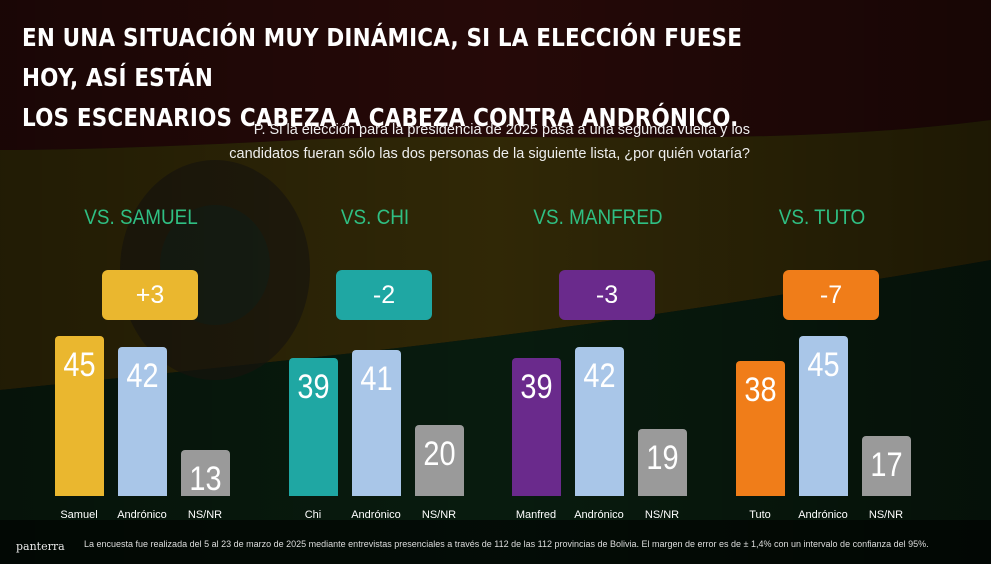 The width and height of the screenshot is (991, 564). I want to click on bar-1-2: 20, so click(439, 460).